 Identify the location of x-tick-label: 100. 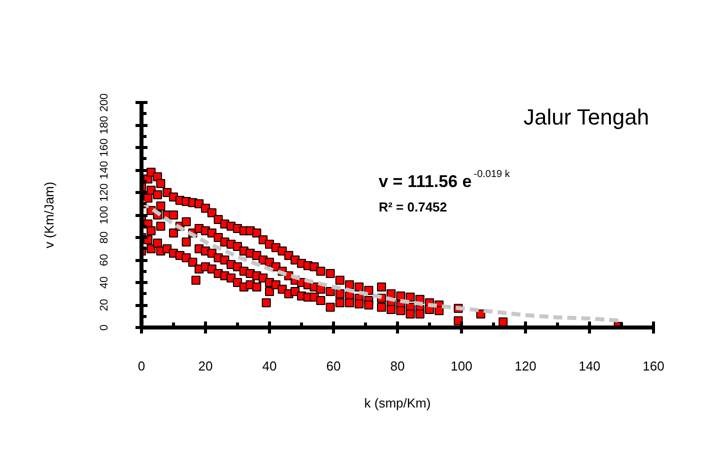
(461, 366).